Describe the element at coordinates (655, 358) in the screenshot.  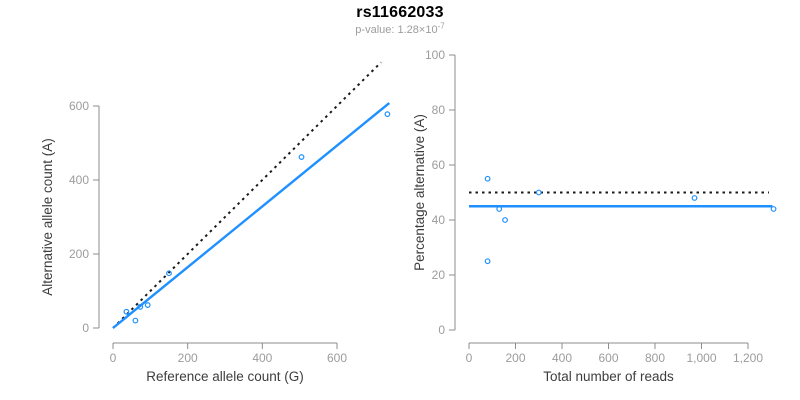
I see `x-tick-label: 800` at that location.